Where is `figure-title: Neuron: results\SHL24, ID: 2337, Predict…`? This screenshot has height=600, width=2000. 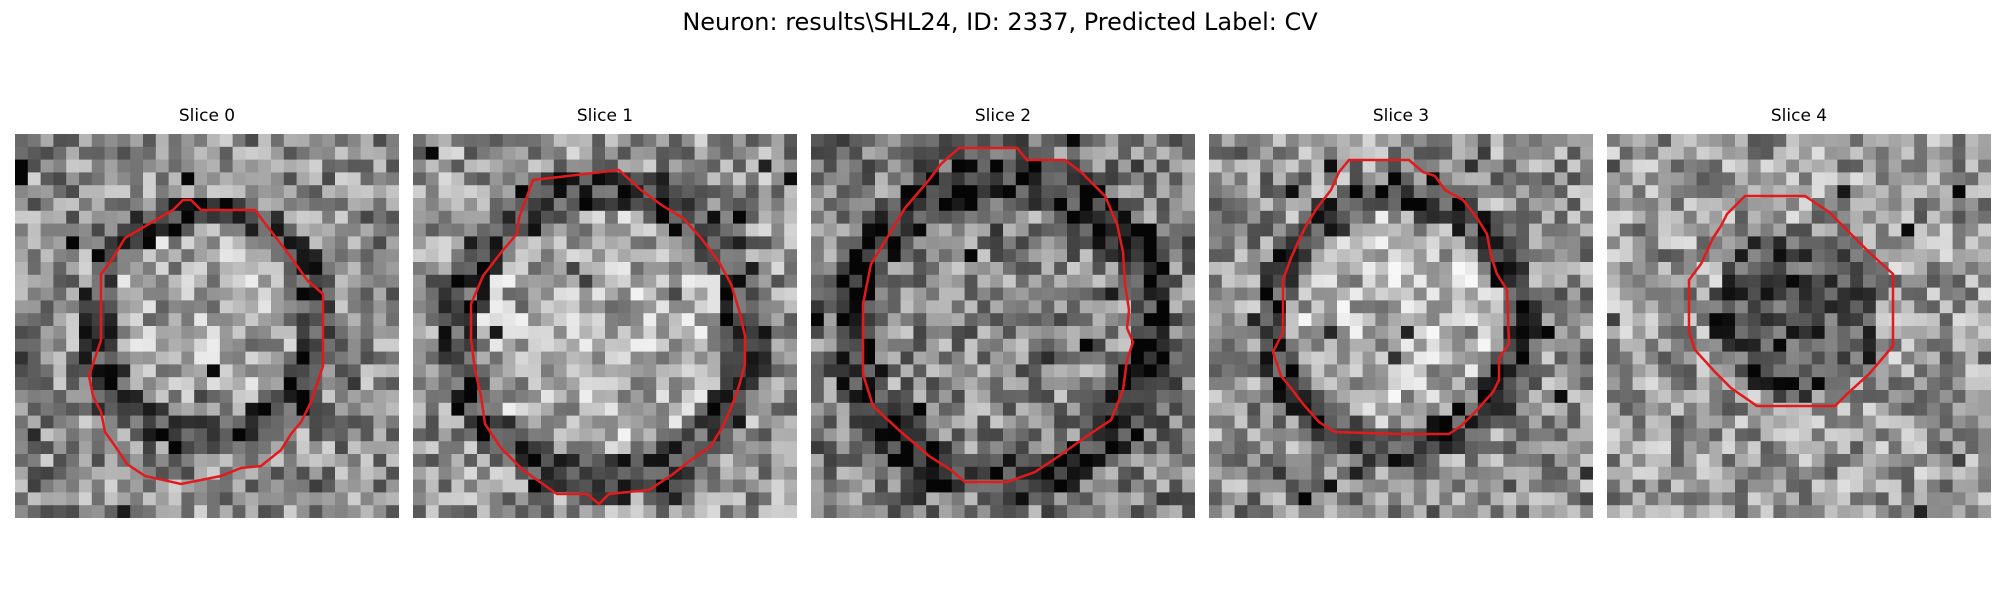 figure-title: Neuron: results\SHL24, ID: 2337, Predict… is located at coordinates (1000, 22).